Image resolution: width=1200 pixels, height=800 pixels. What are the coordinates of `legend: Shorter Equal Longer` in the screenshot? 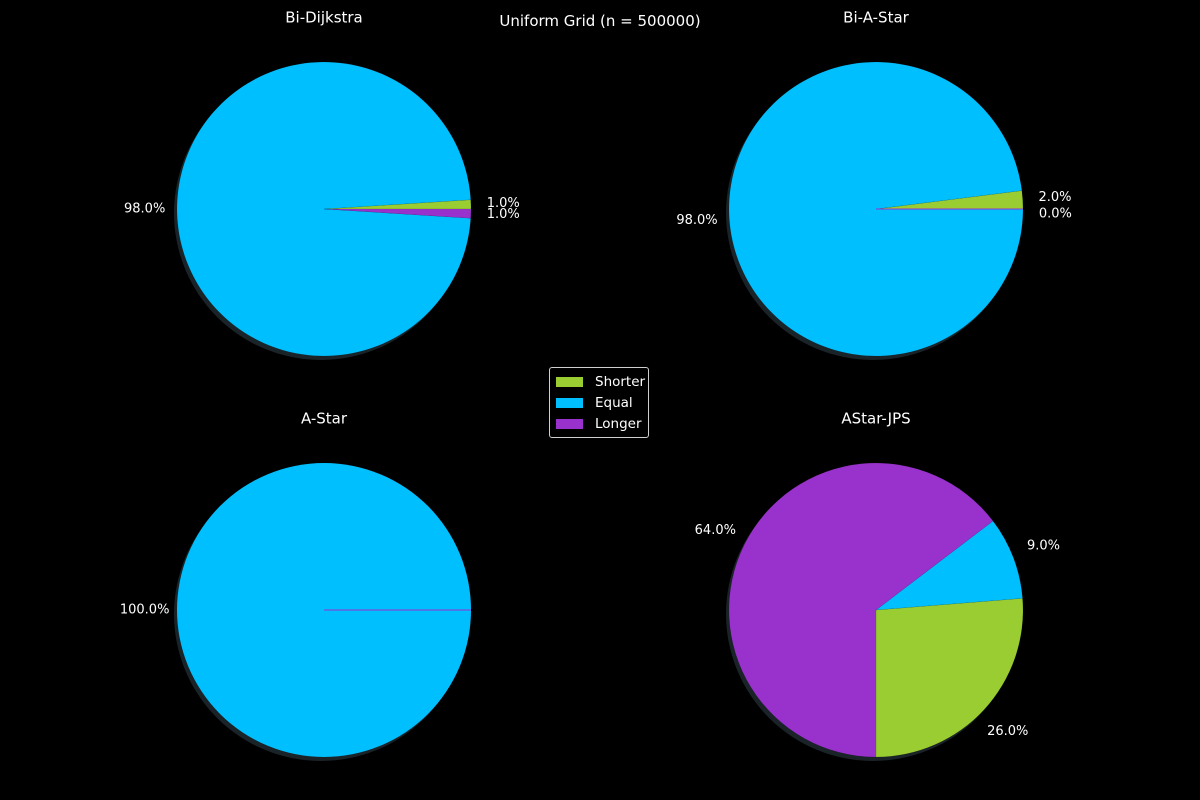 It's located at (599, 402).